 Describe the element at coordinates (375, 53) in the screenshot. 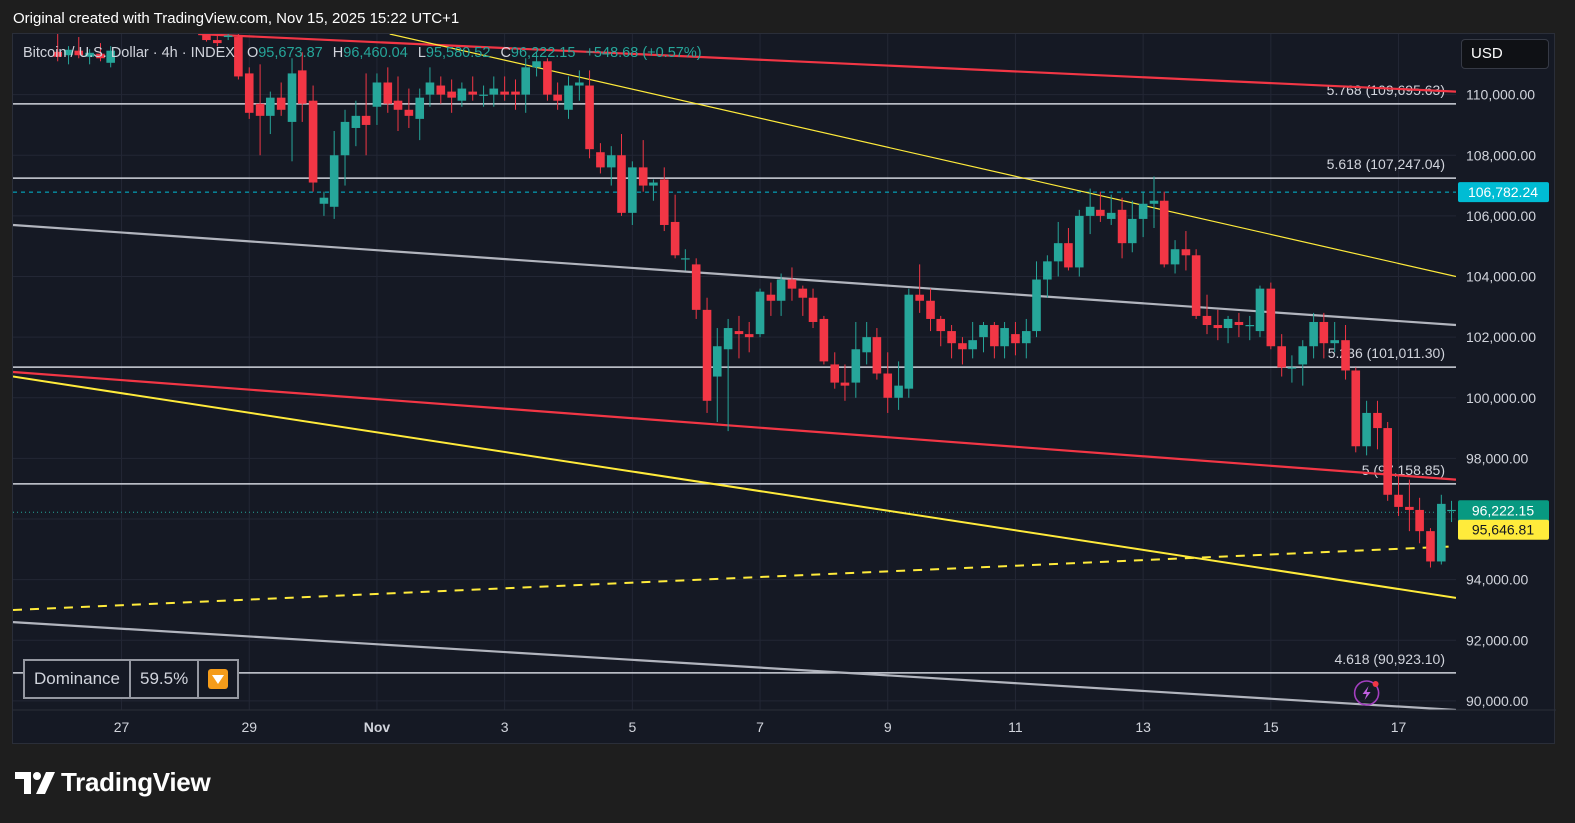

I see `high-value: 96,460.04` at that location.